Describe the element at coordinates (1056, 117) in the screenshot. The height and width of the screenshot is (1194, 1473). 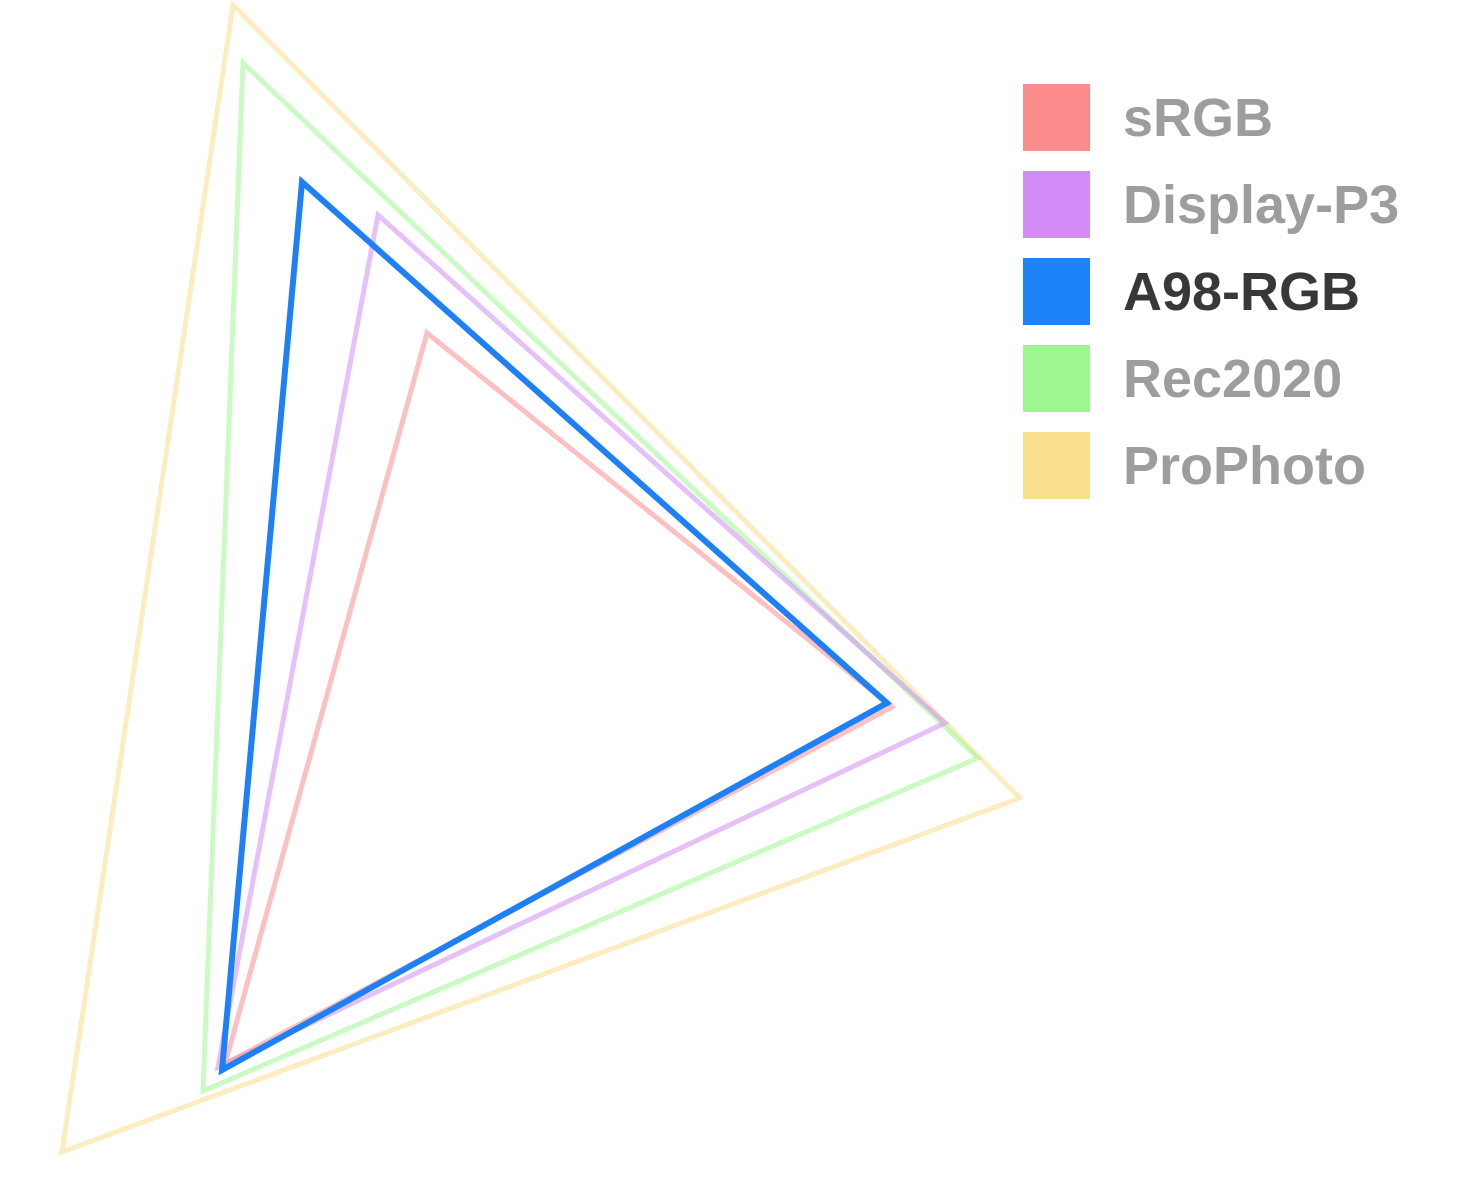
I see `srgb-swatch` at that location.